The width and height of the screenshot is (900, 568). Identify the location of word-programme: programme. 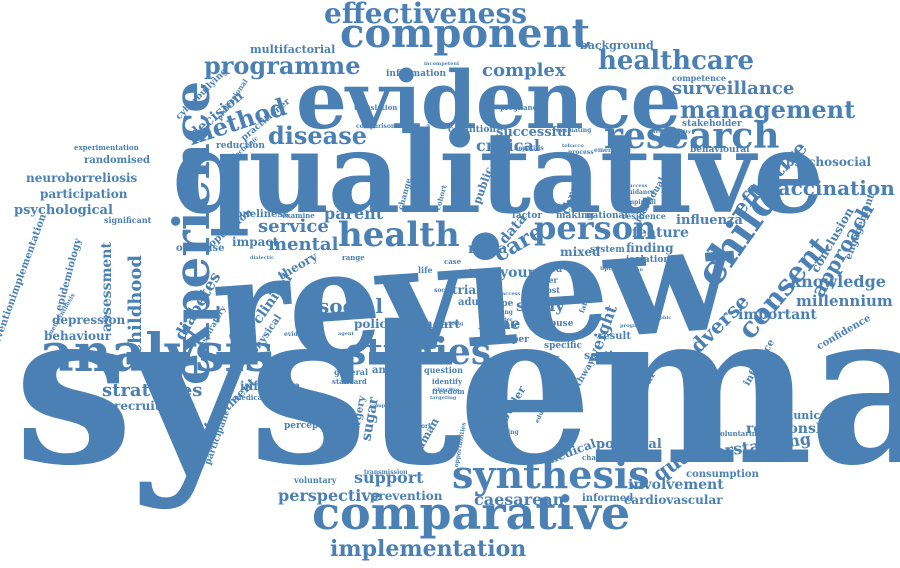
(282, 65).